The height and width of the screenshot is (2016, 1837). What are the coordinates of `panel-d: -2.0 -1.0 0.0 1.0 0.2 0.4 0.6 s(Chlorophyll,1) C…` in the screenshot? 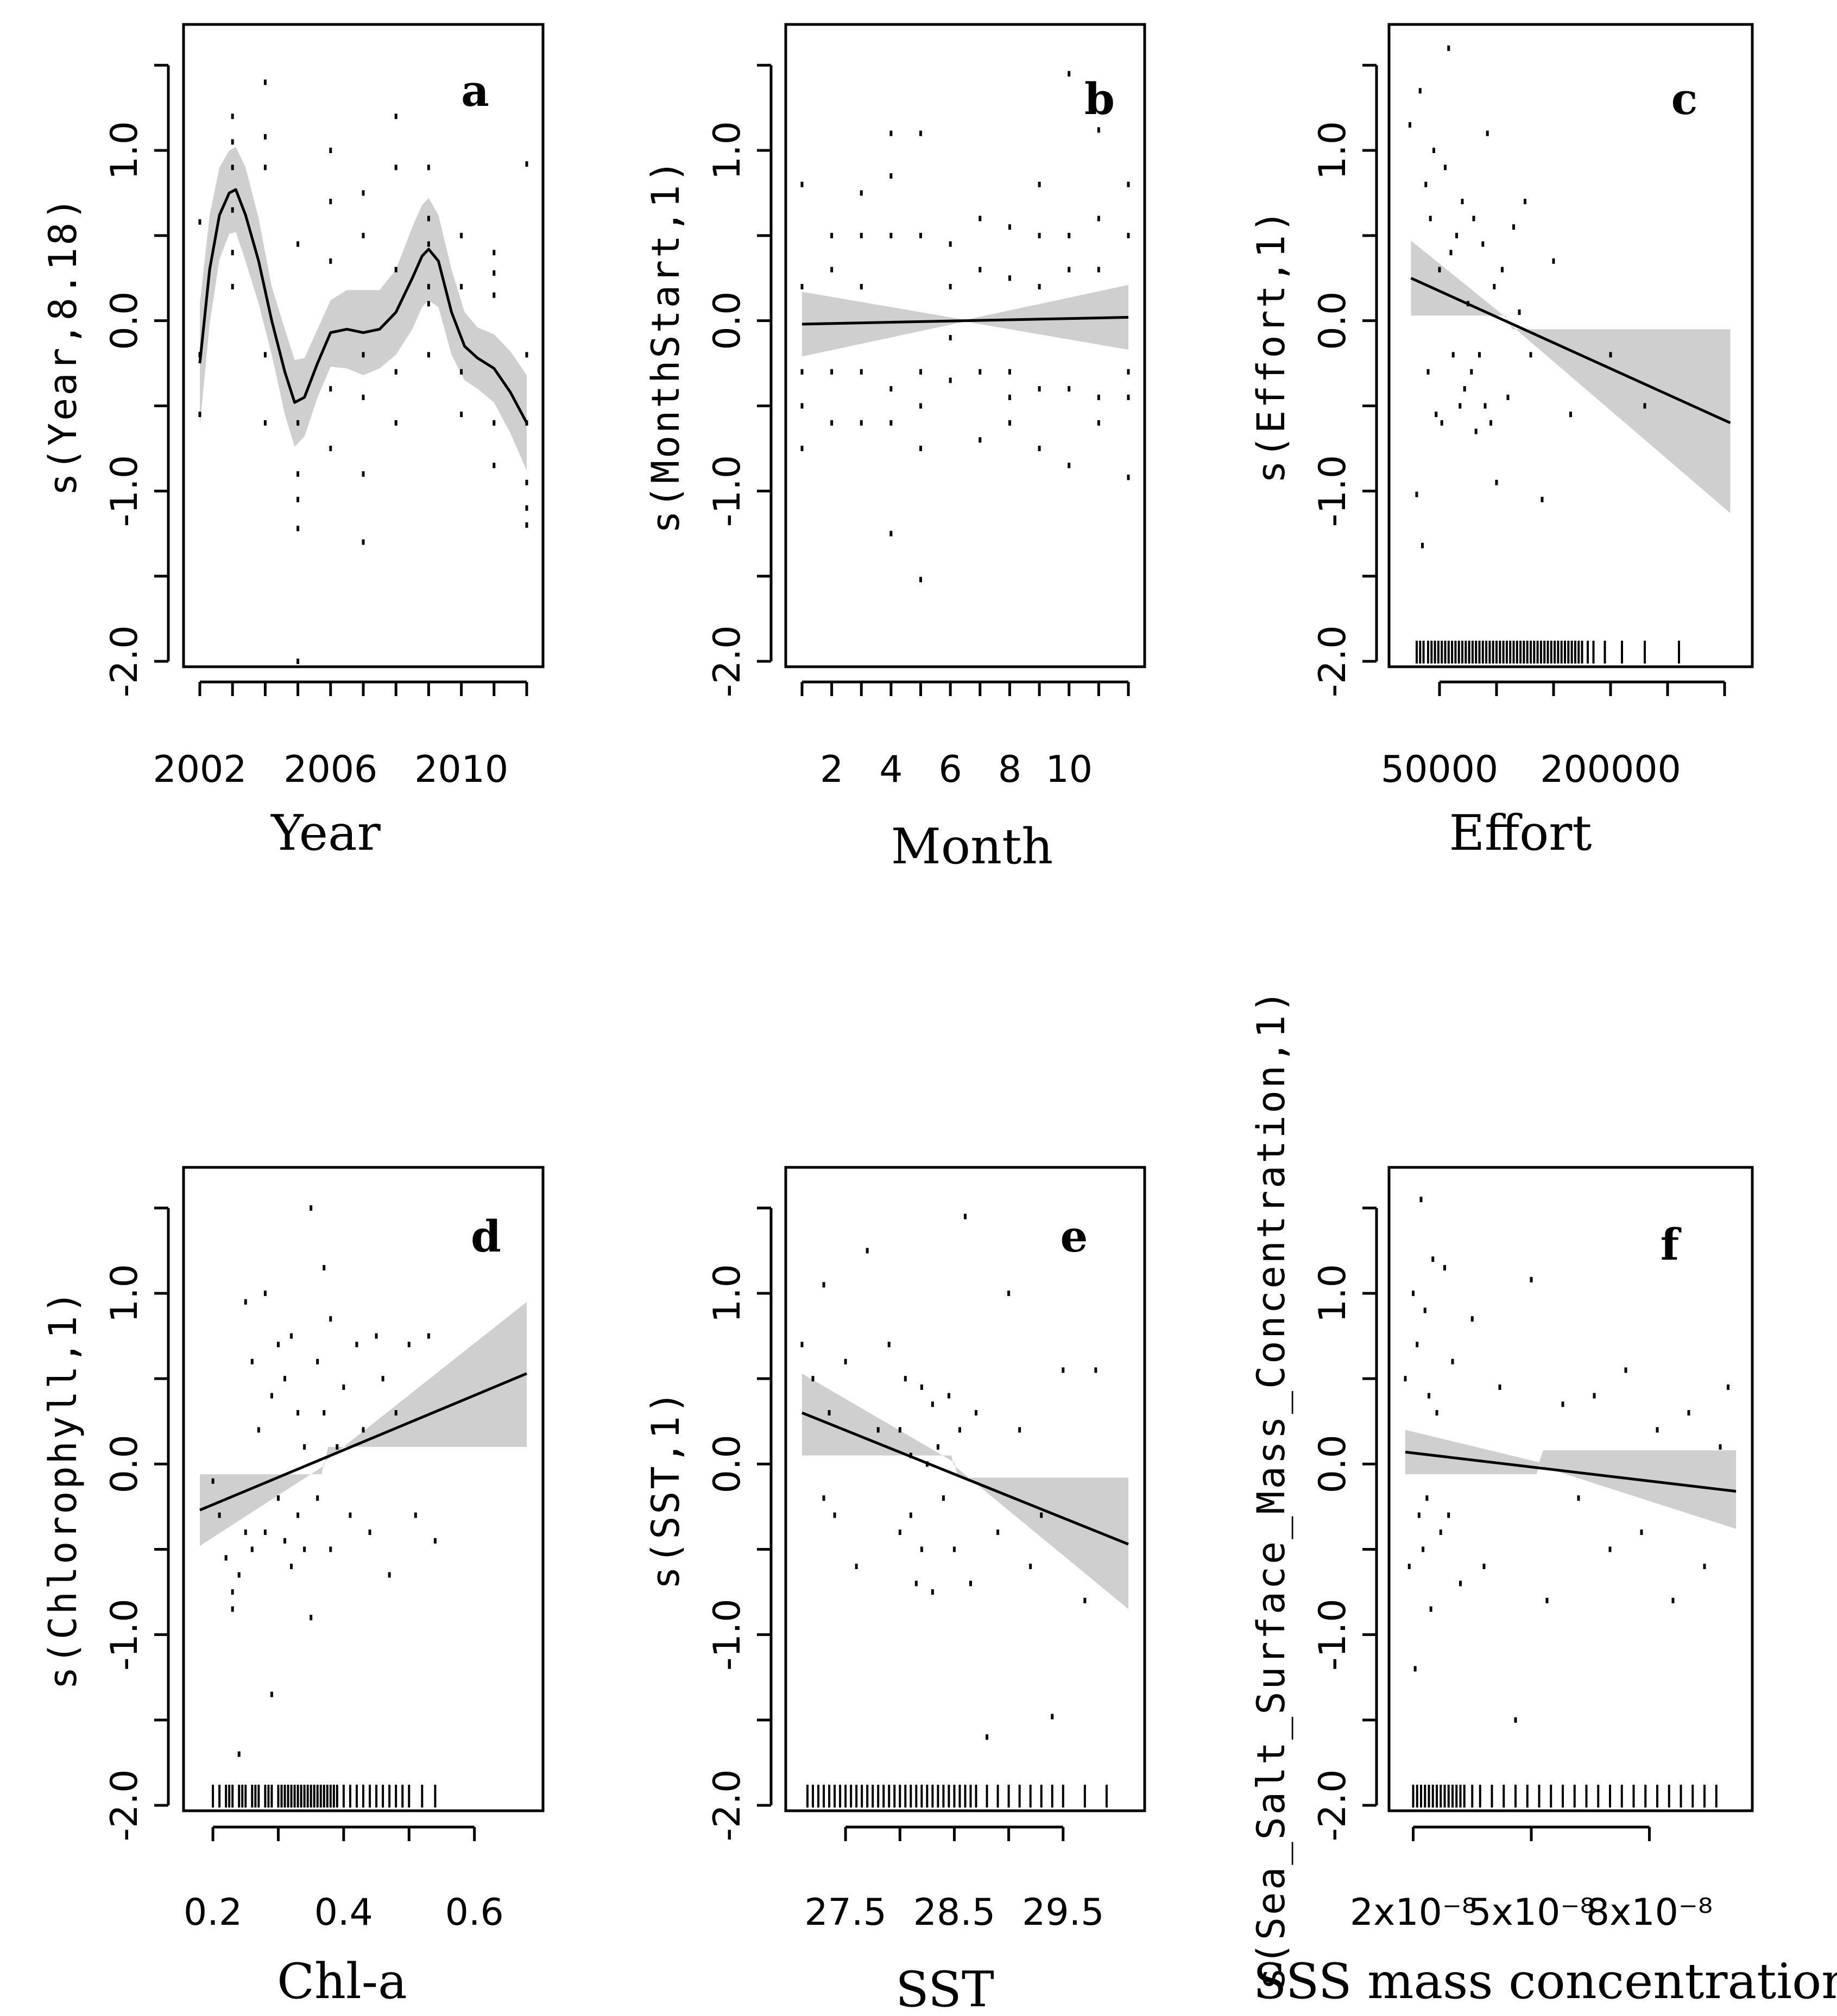 It's located at (293, 1588).